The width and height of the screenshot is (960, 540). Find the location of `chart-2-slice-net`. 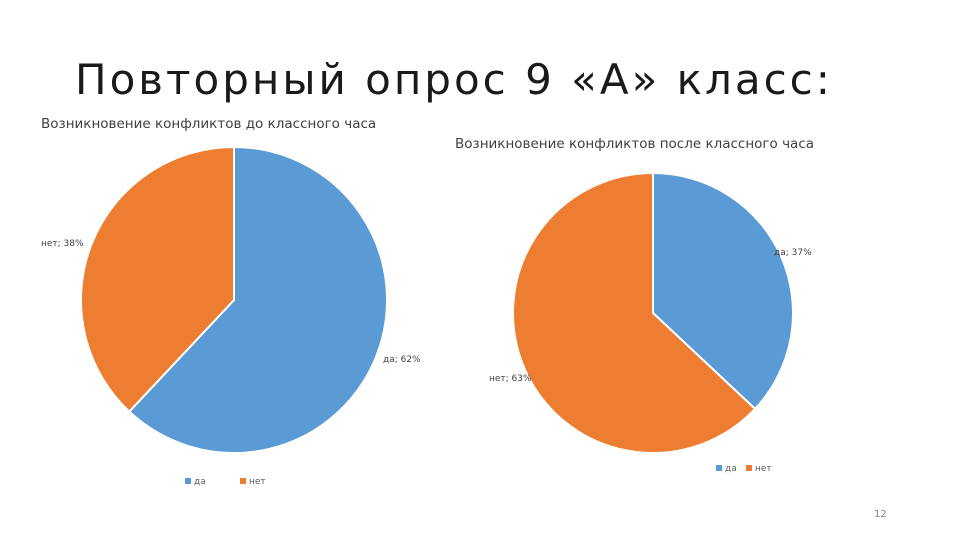

chart-2-slice-net is located at coordinates (634, 312).